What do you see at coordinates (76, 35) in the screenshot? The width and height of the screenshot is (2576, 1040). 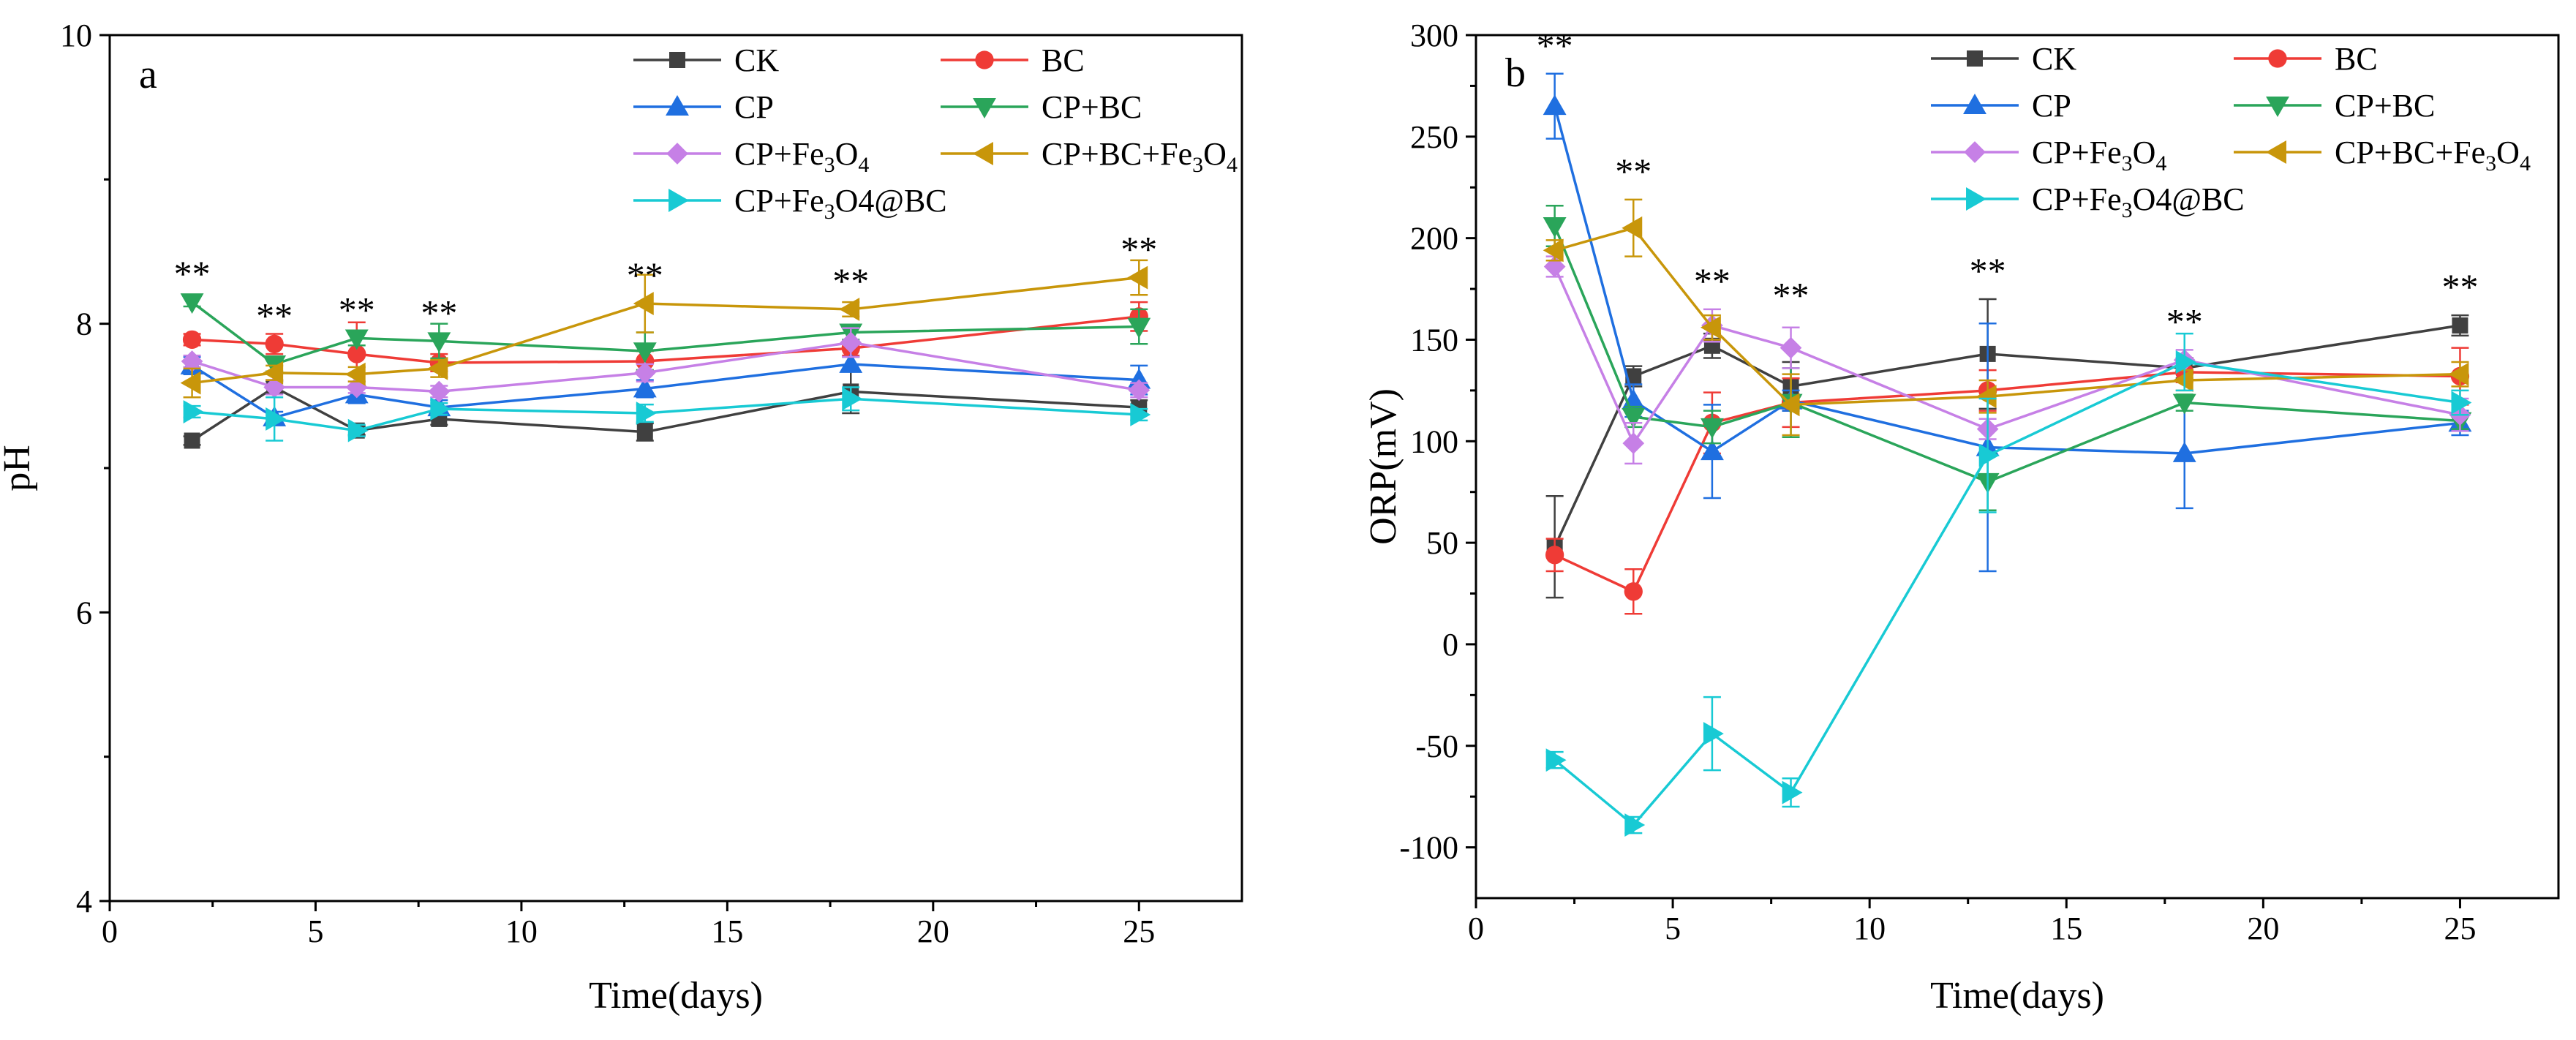 I see `y-tick-label: 10` at bounding box center [76, 35].